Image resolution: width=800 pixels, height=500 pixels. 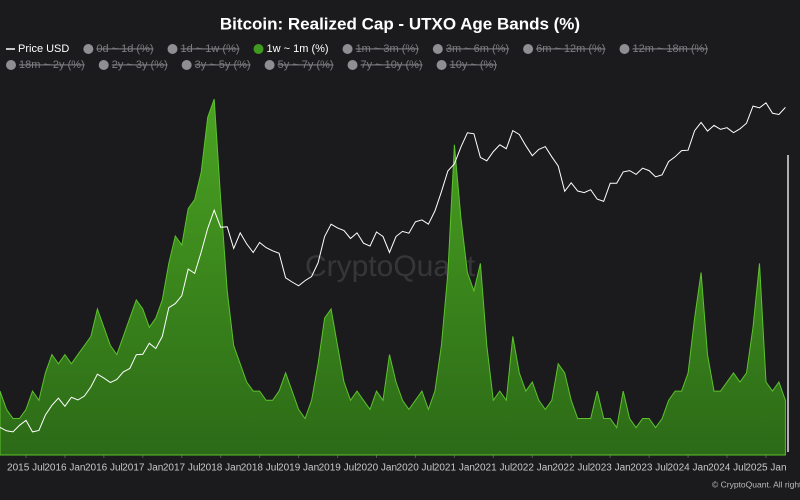 I want to click on x-tick-label: 2025 Jan, so click(x=765, y=468).